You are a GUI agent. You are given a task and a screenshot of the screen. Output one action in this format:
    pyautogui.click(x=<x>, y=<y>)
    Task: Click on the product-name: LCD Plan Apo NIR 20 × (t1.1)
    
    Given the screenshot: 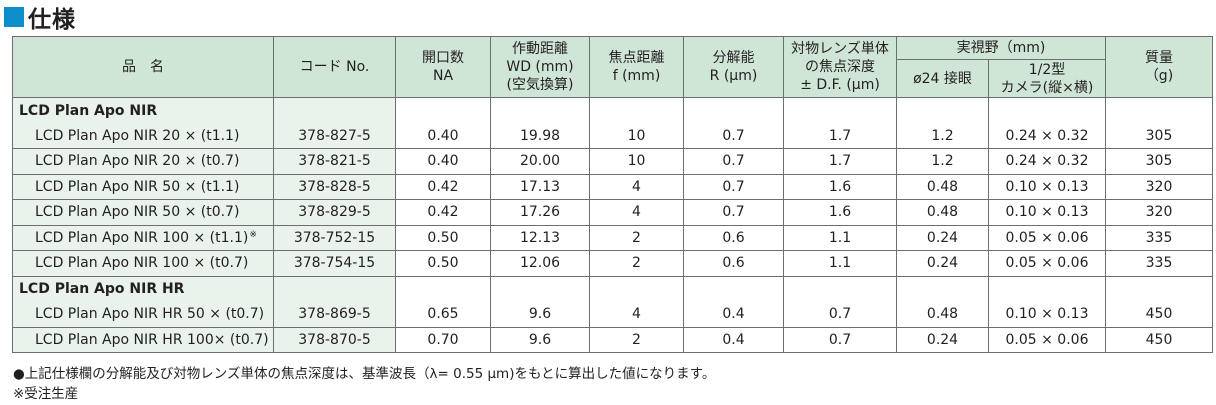 What is the action you would take?
    pyautogui.click(x=143, y=136)
    